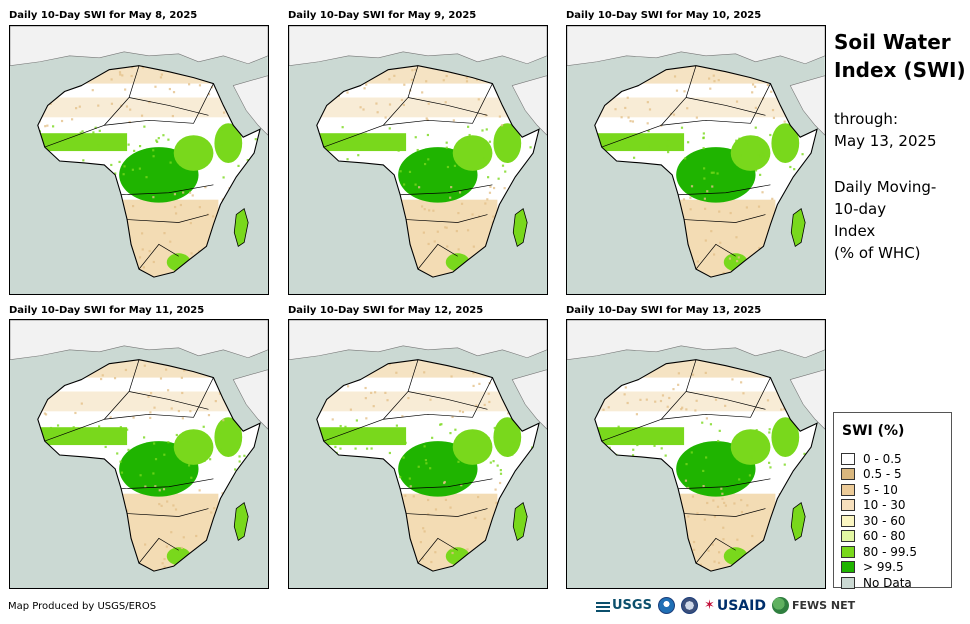 Image resolution: width=970 pixels, height=624 pixels. Describe the element at coordinates (900, 56) in the screenshot. I see `main-title: Soil Water Index (SWI)` at that location.